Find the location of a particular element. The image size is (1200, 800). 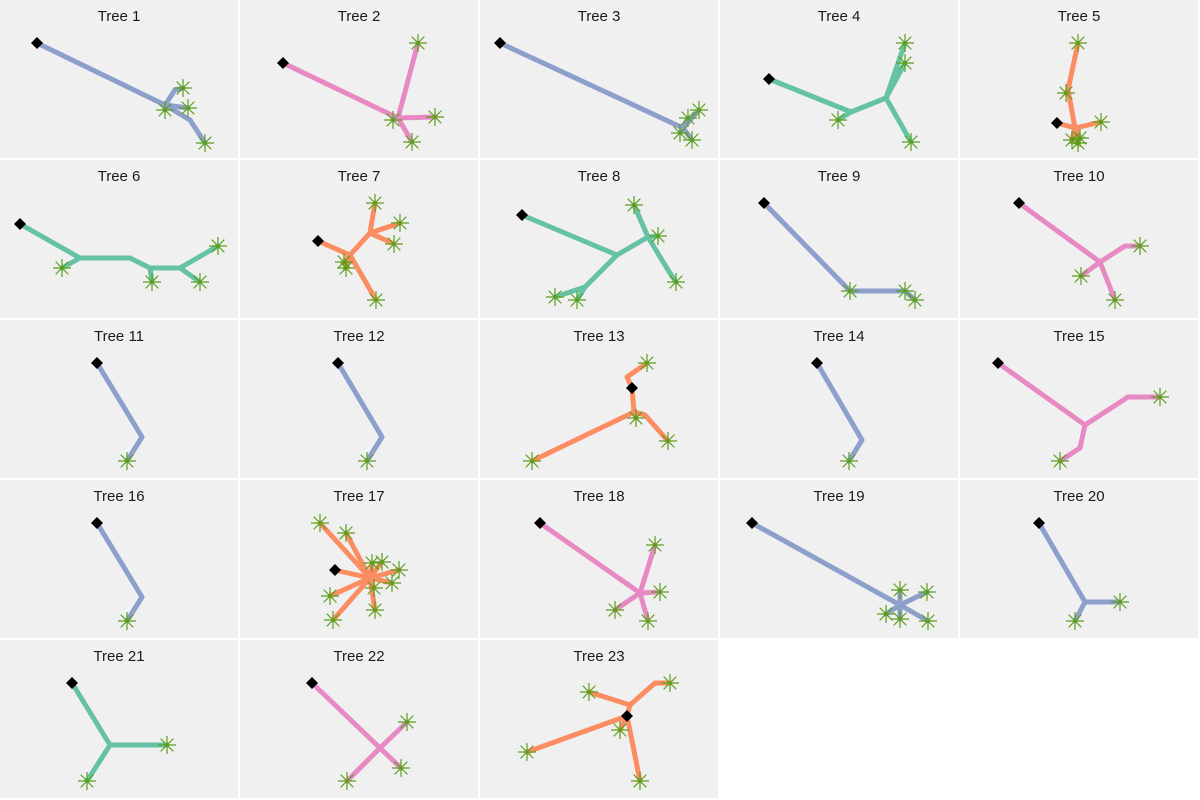

tree-panel: Tree 11 is located at coordinates (119, 399).